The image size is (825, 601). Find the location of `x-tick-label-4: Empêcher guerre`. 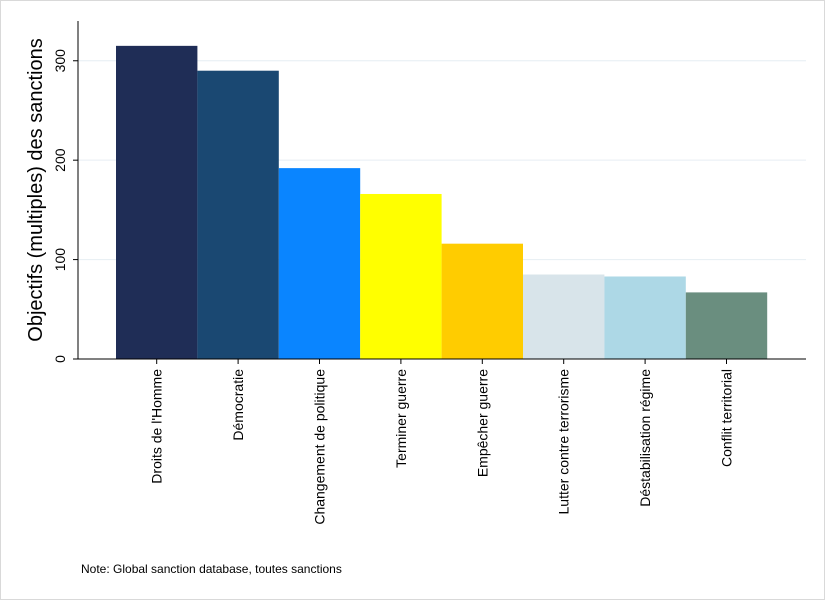

x-tick-label-4: Empêcher guerre is located at coordinates (482, 423).